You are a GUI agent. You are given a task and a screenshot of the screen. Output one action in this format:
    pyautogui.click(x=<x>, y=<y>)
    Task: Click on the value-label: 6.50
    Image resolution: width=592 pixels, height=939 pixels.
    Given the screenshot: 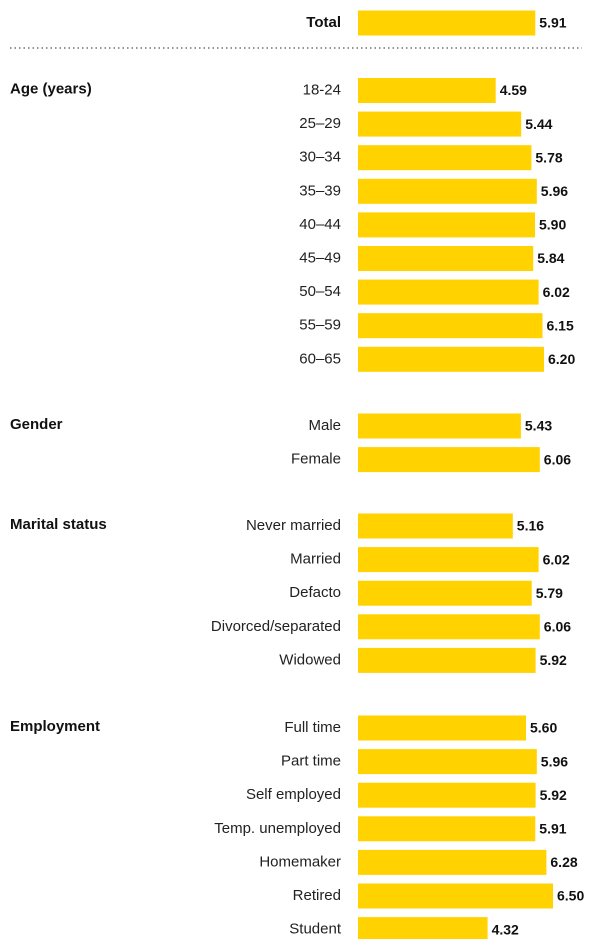 What is the action you would take?
    pyautogui.click(x=570, y=896)
    